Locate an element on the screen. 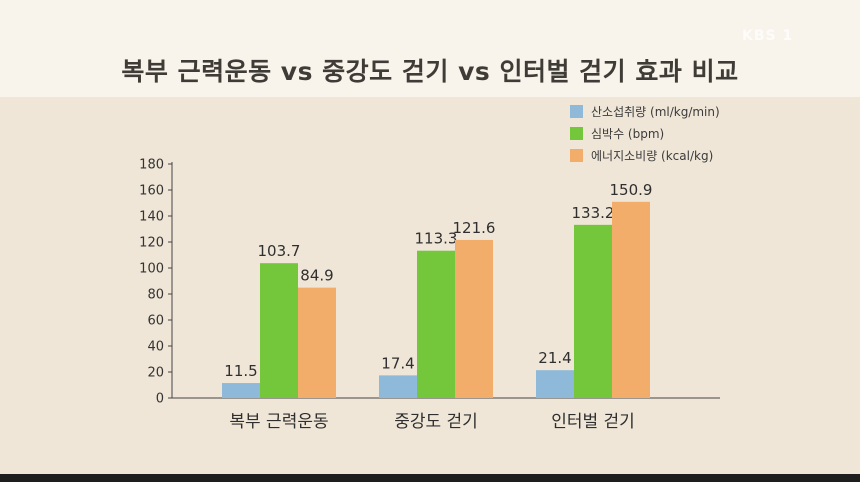 This screenshot has height=482, width=860. broadcaster-watermark: KBS 1 is located at coordinates (768, 36).